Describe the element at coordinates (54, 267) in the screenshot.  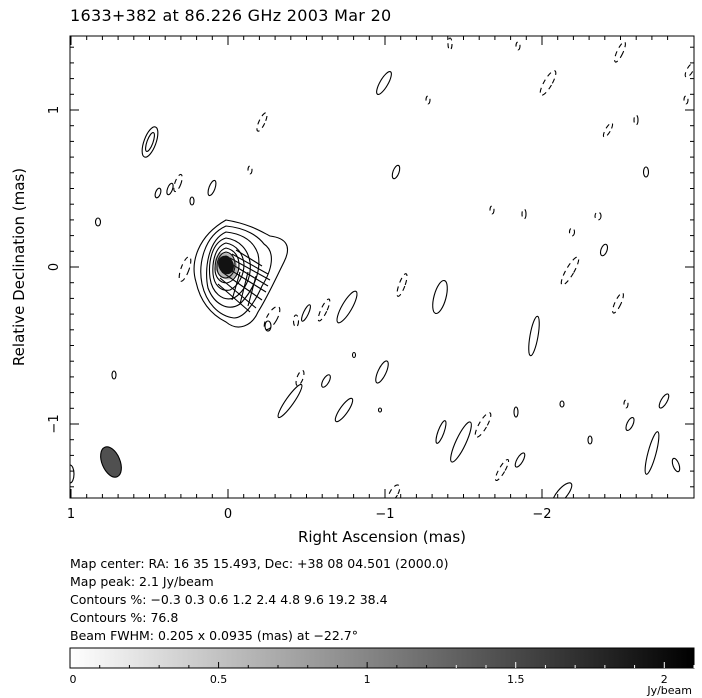
I see `y-tick-label: 0` at that location.